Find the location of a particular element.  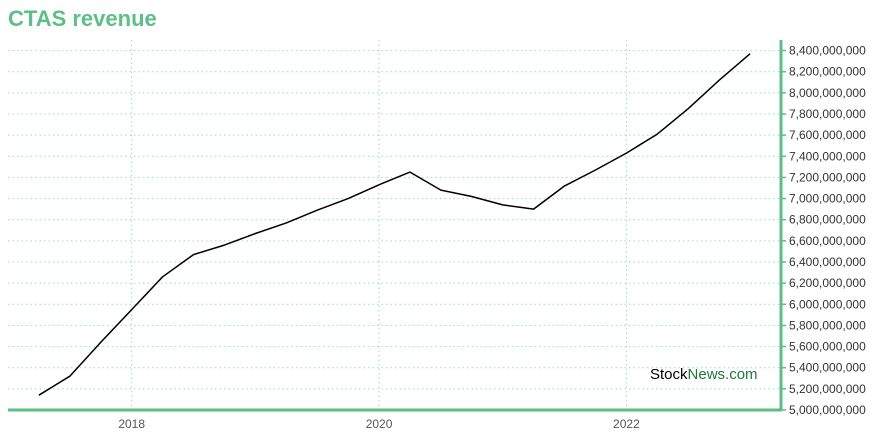

watermark: StockNews.com is located at coordinates (704, 374).